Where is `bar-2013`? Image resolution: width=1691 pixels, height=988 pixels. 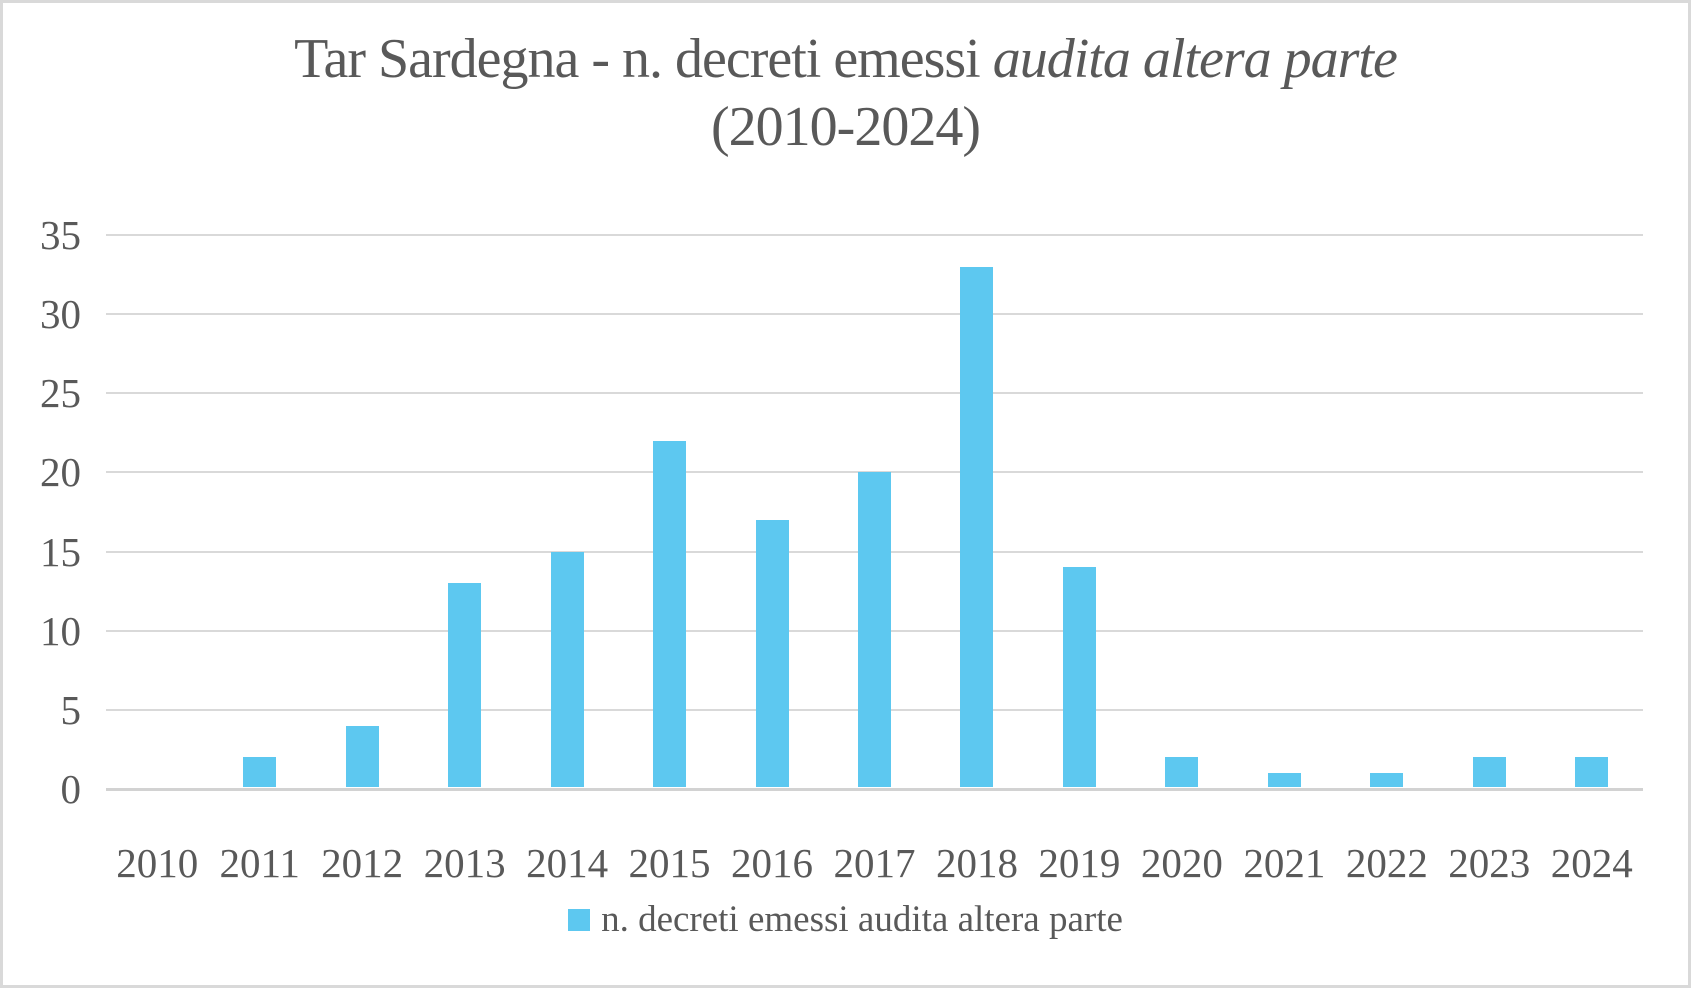
bar-2013 is located at coordinates (465, 685).